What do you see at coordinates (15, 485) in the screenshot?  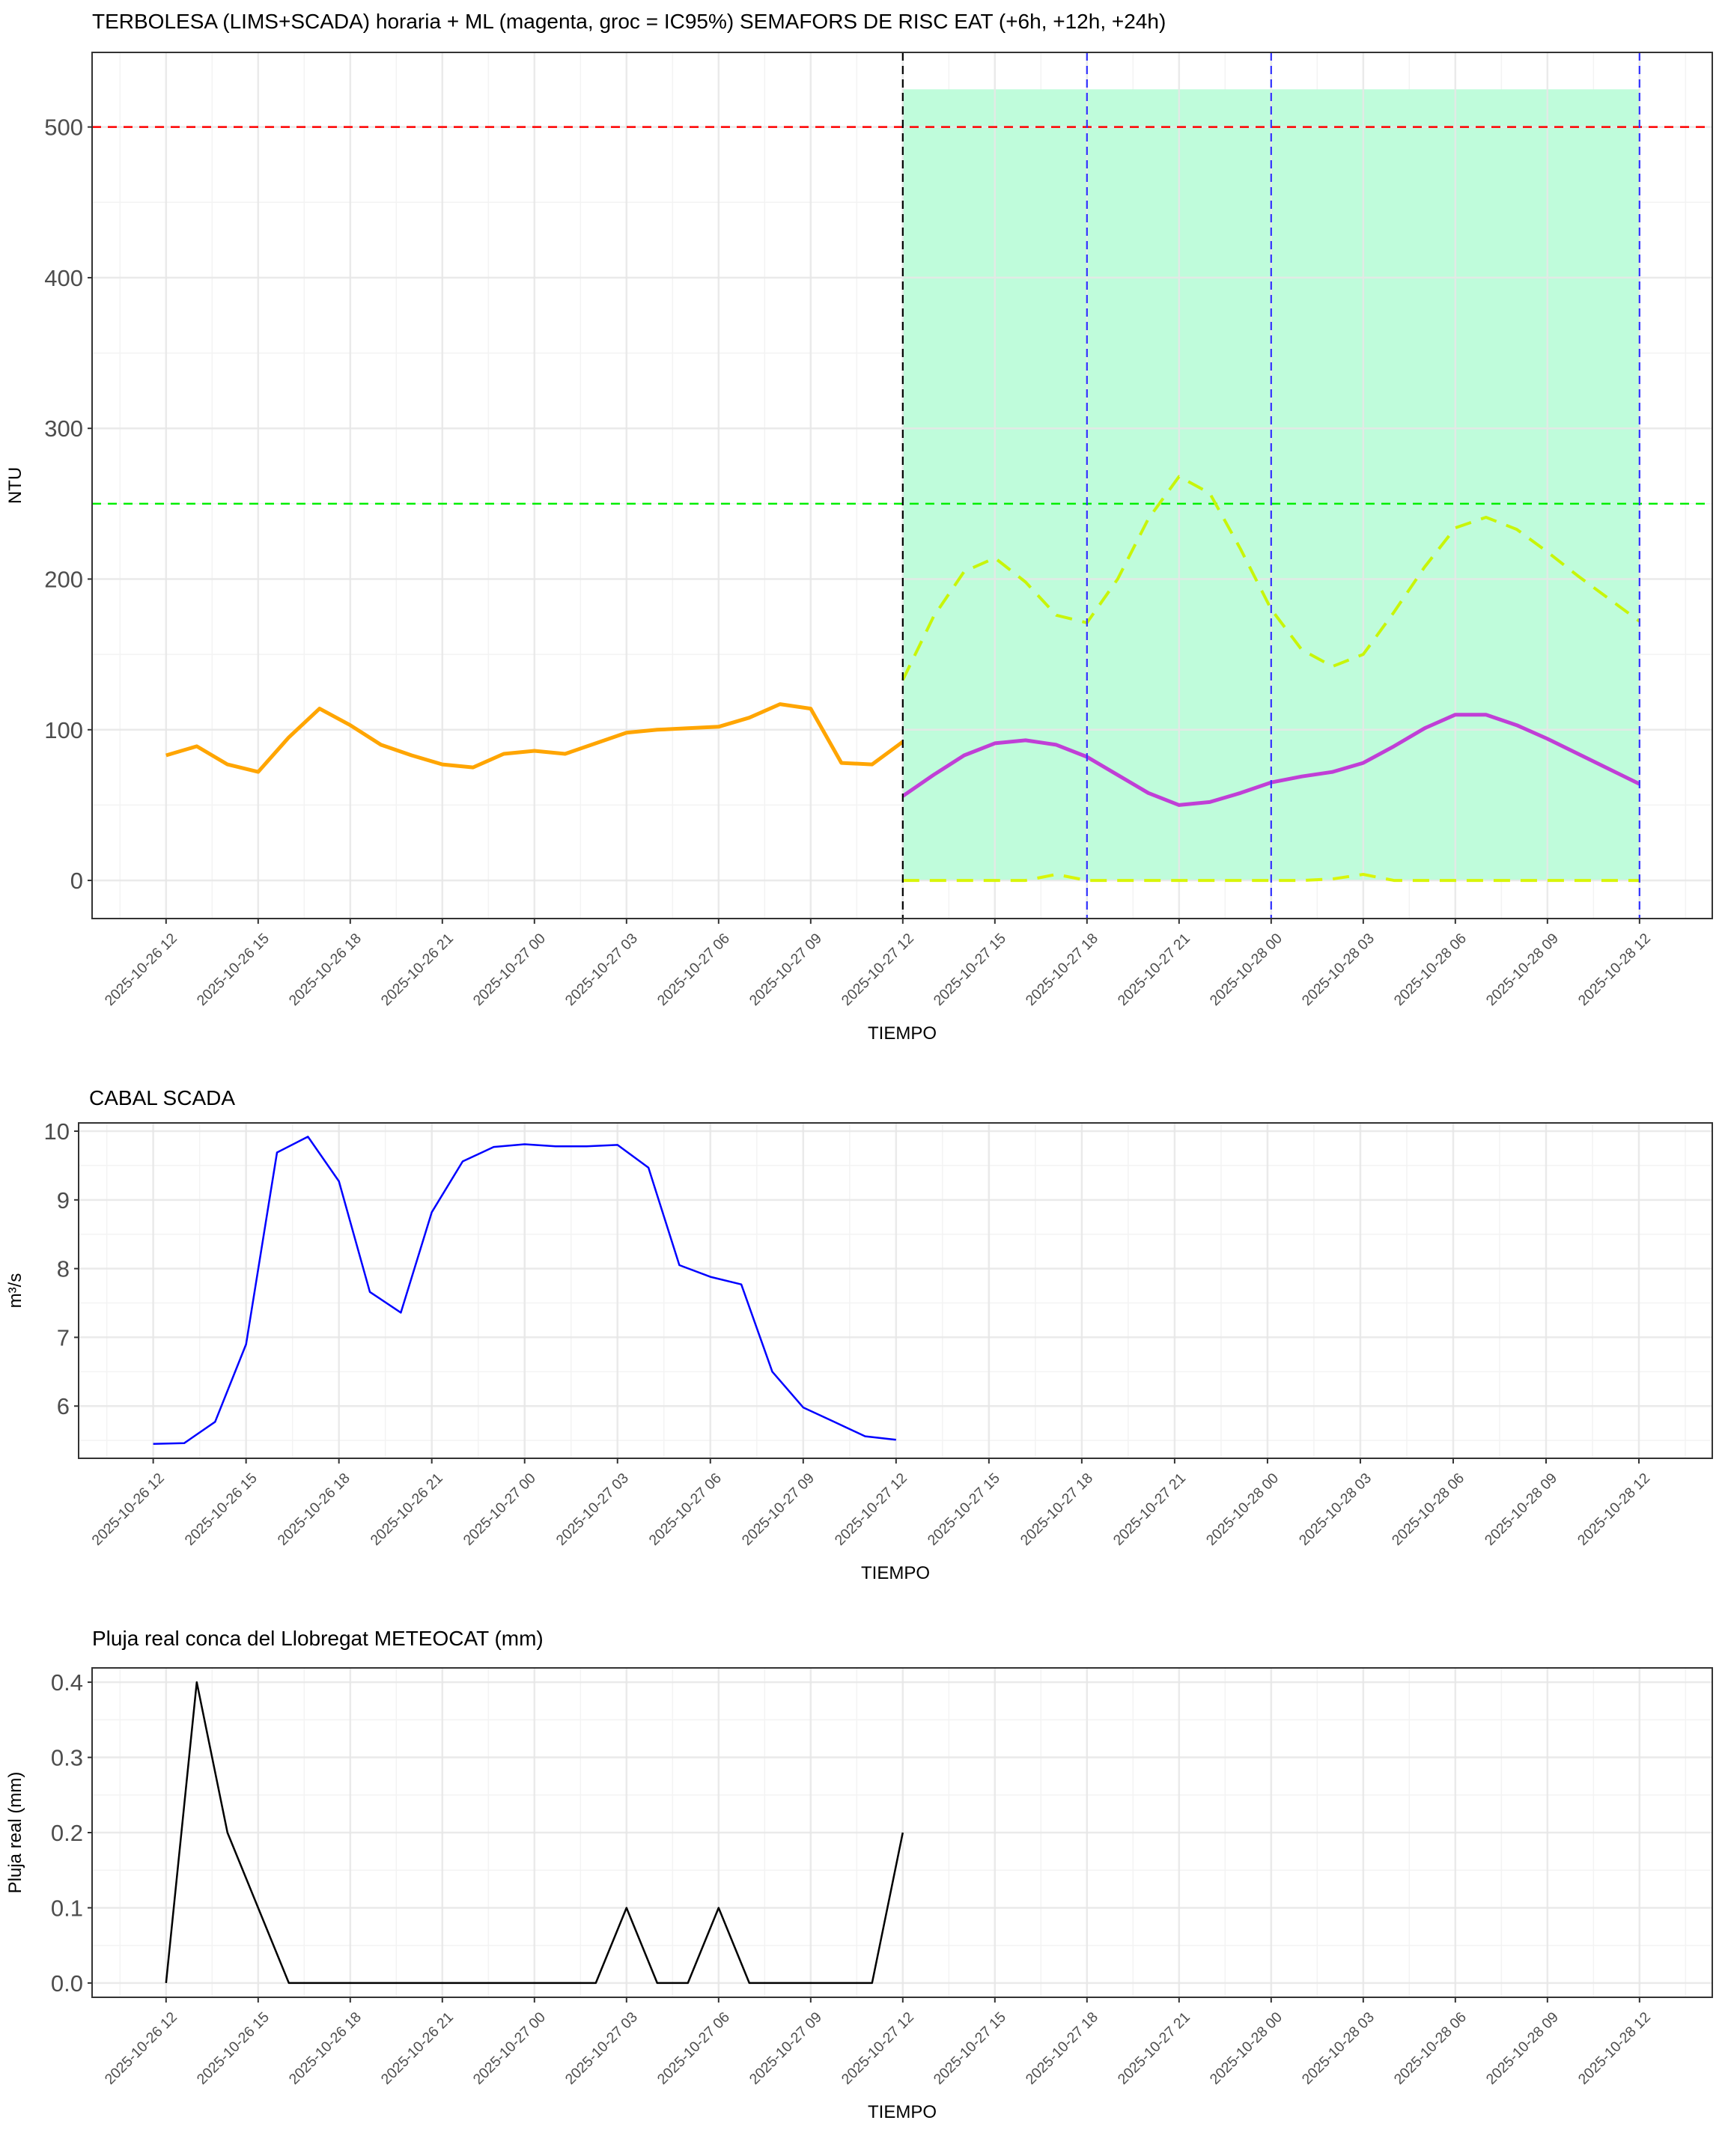 I see `y-axis-title: NTU` at bounding box center [15, 485].